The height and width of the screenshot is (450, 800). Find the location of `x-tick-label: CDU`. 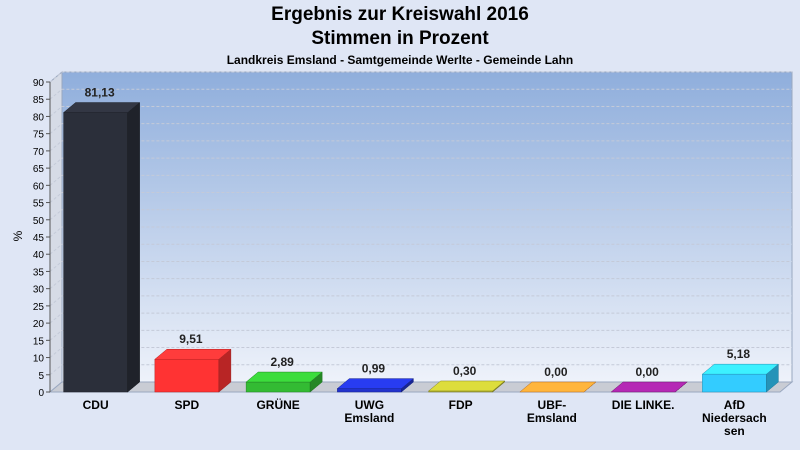

x-tick-label: CDU is located at coordinates (96, 405).